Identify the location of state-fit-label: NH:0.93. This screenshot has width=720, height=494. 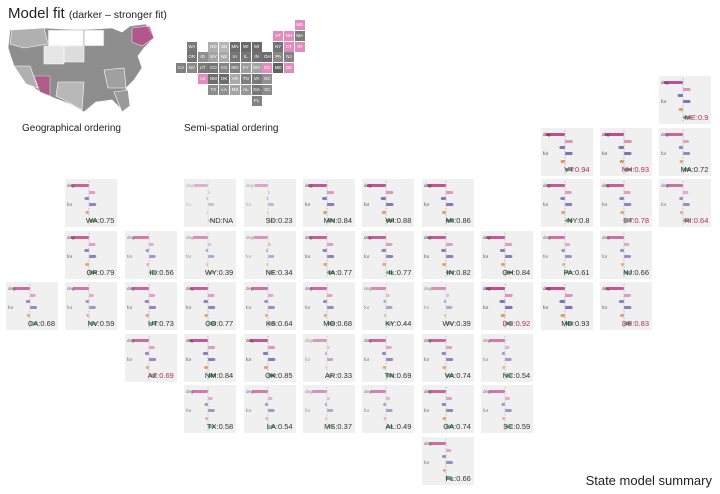
(635, 169).